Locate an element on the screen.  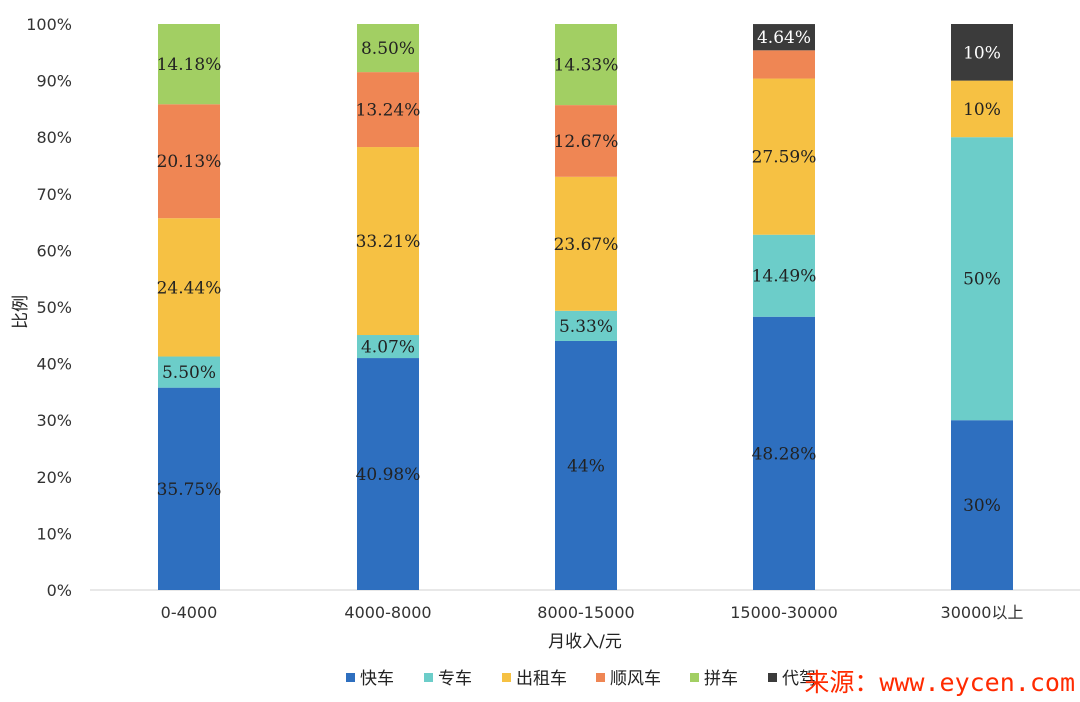
y-tick-label: 10% is located at coordinates (54, 533).